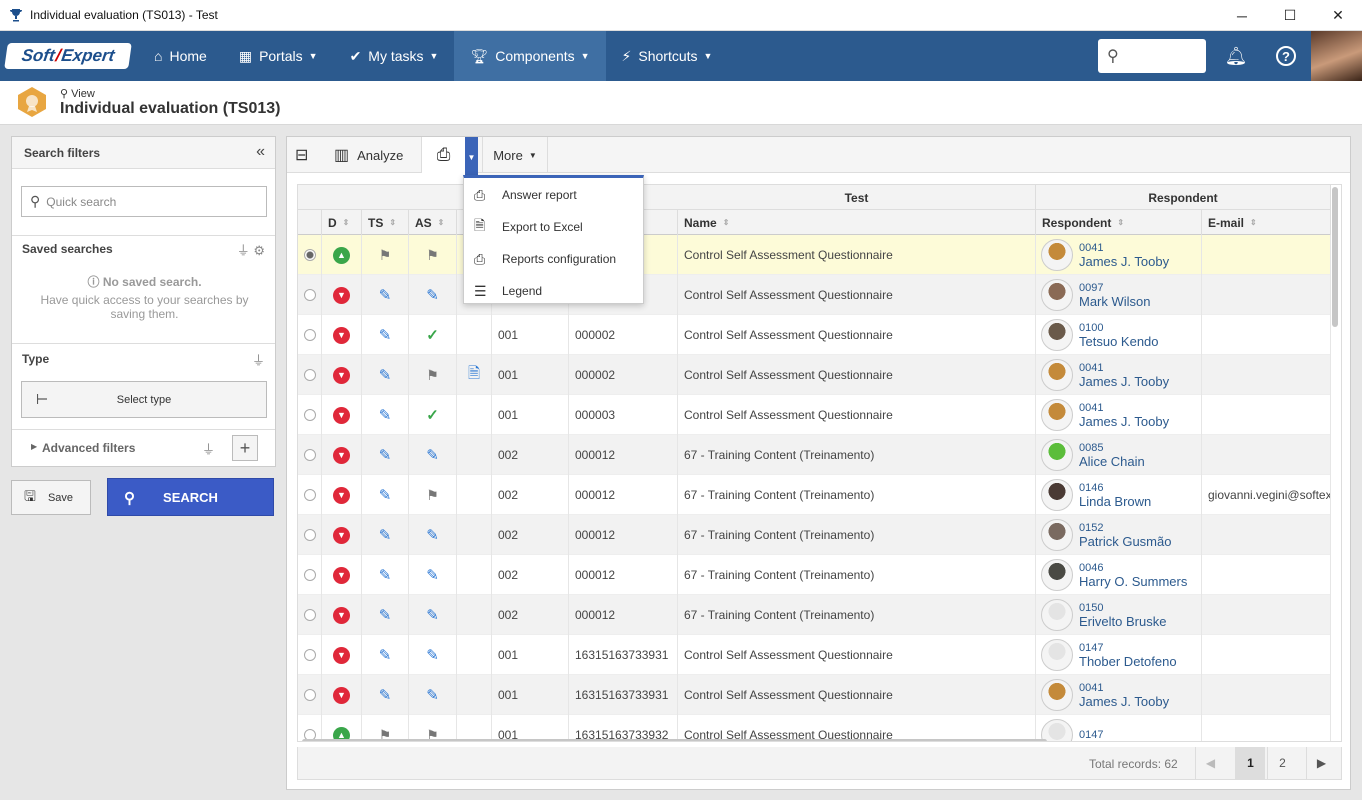  I want to click on cell-id: 000003, so click(623, 415).